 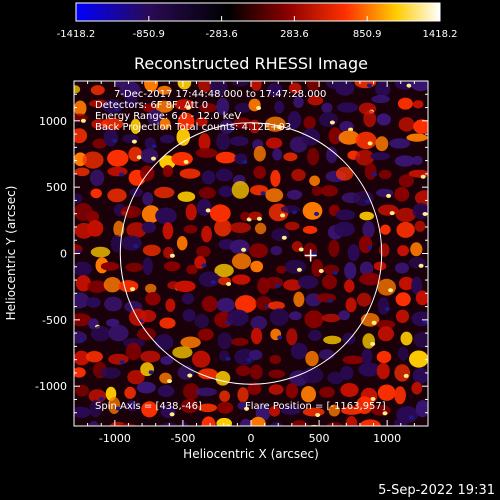 What do you see at coordinates (151, 105) in the screenshot?
I see `annotation-detectors: Detectors: 6F 8F, Att 0` at bounding box center [151, 105].